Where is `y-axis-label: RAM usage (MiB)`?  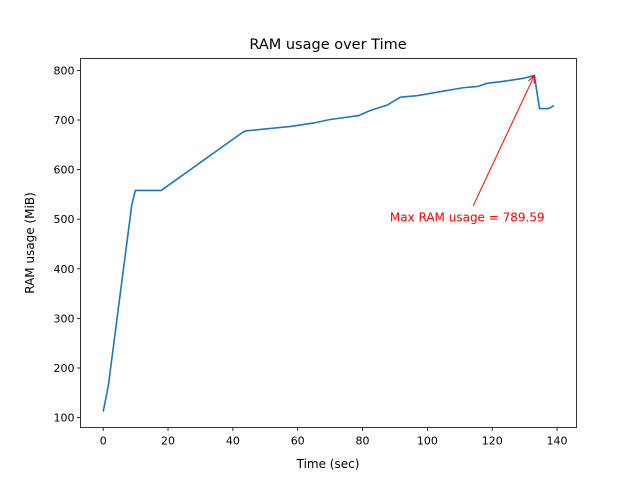 y-axis-label: RAM usage (MiB) is located at coordinates (30, 243).